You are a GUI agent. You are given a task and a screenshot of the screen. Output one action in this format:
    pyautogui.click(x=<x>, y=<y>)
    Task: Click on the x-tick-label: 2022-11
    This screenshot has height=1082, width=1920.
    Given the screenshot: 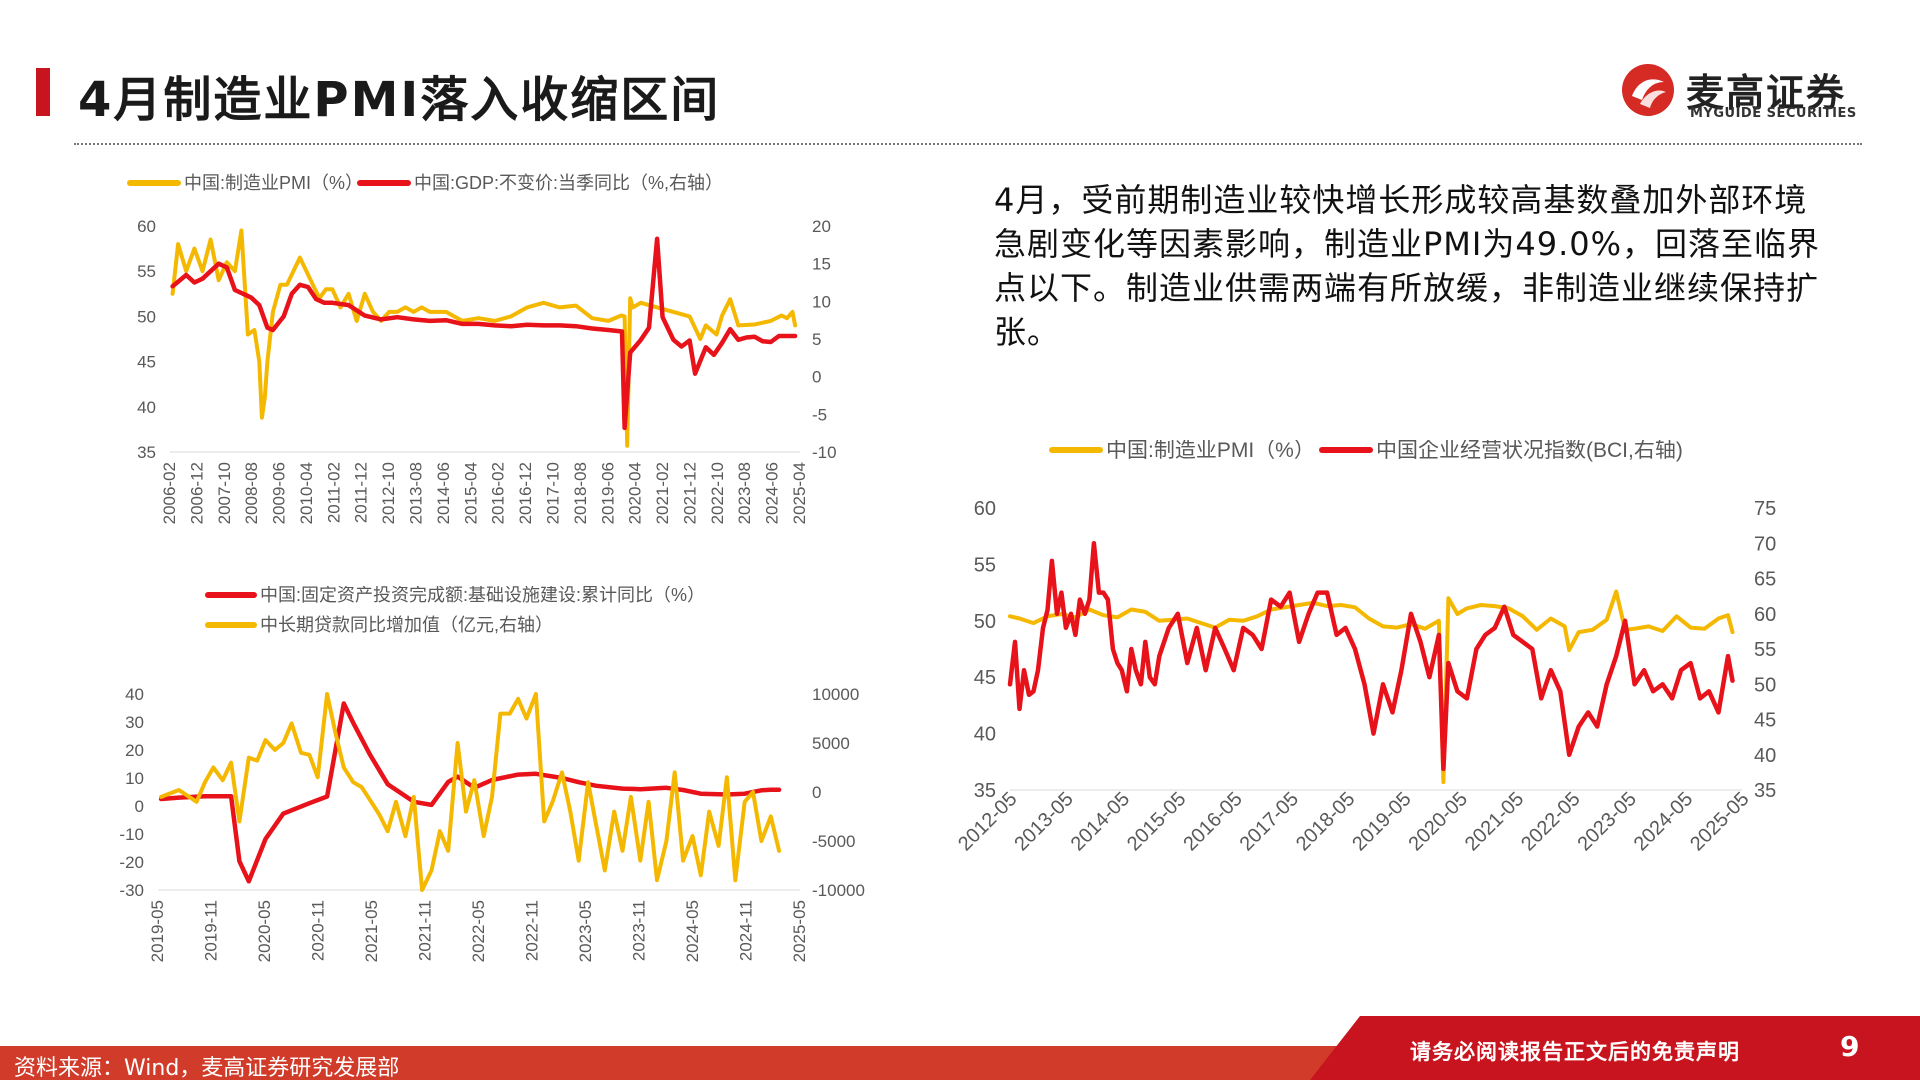 What is the action you would take?
    pyautogui.click(x=532, y=930)
    